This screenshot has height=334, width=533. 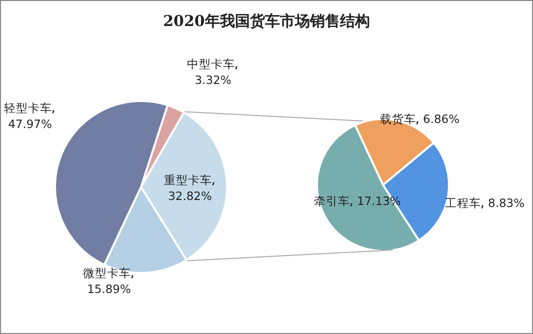 What do you see at coordinates (190, 196) in the screenshot?
I see `data-label: 32.82%` at bounding box center [190, 196].